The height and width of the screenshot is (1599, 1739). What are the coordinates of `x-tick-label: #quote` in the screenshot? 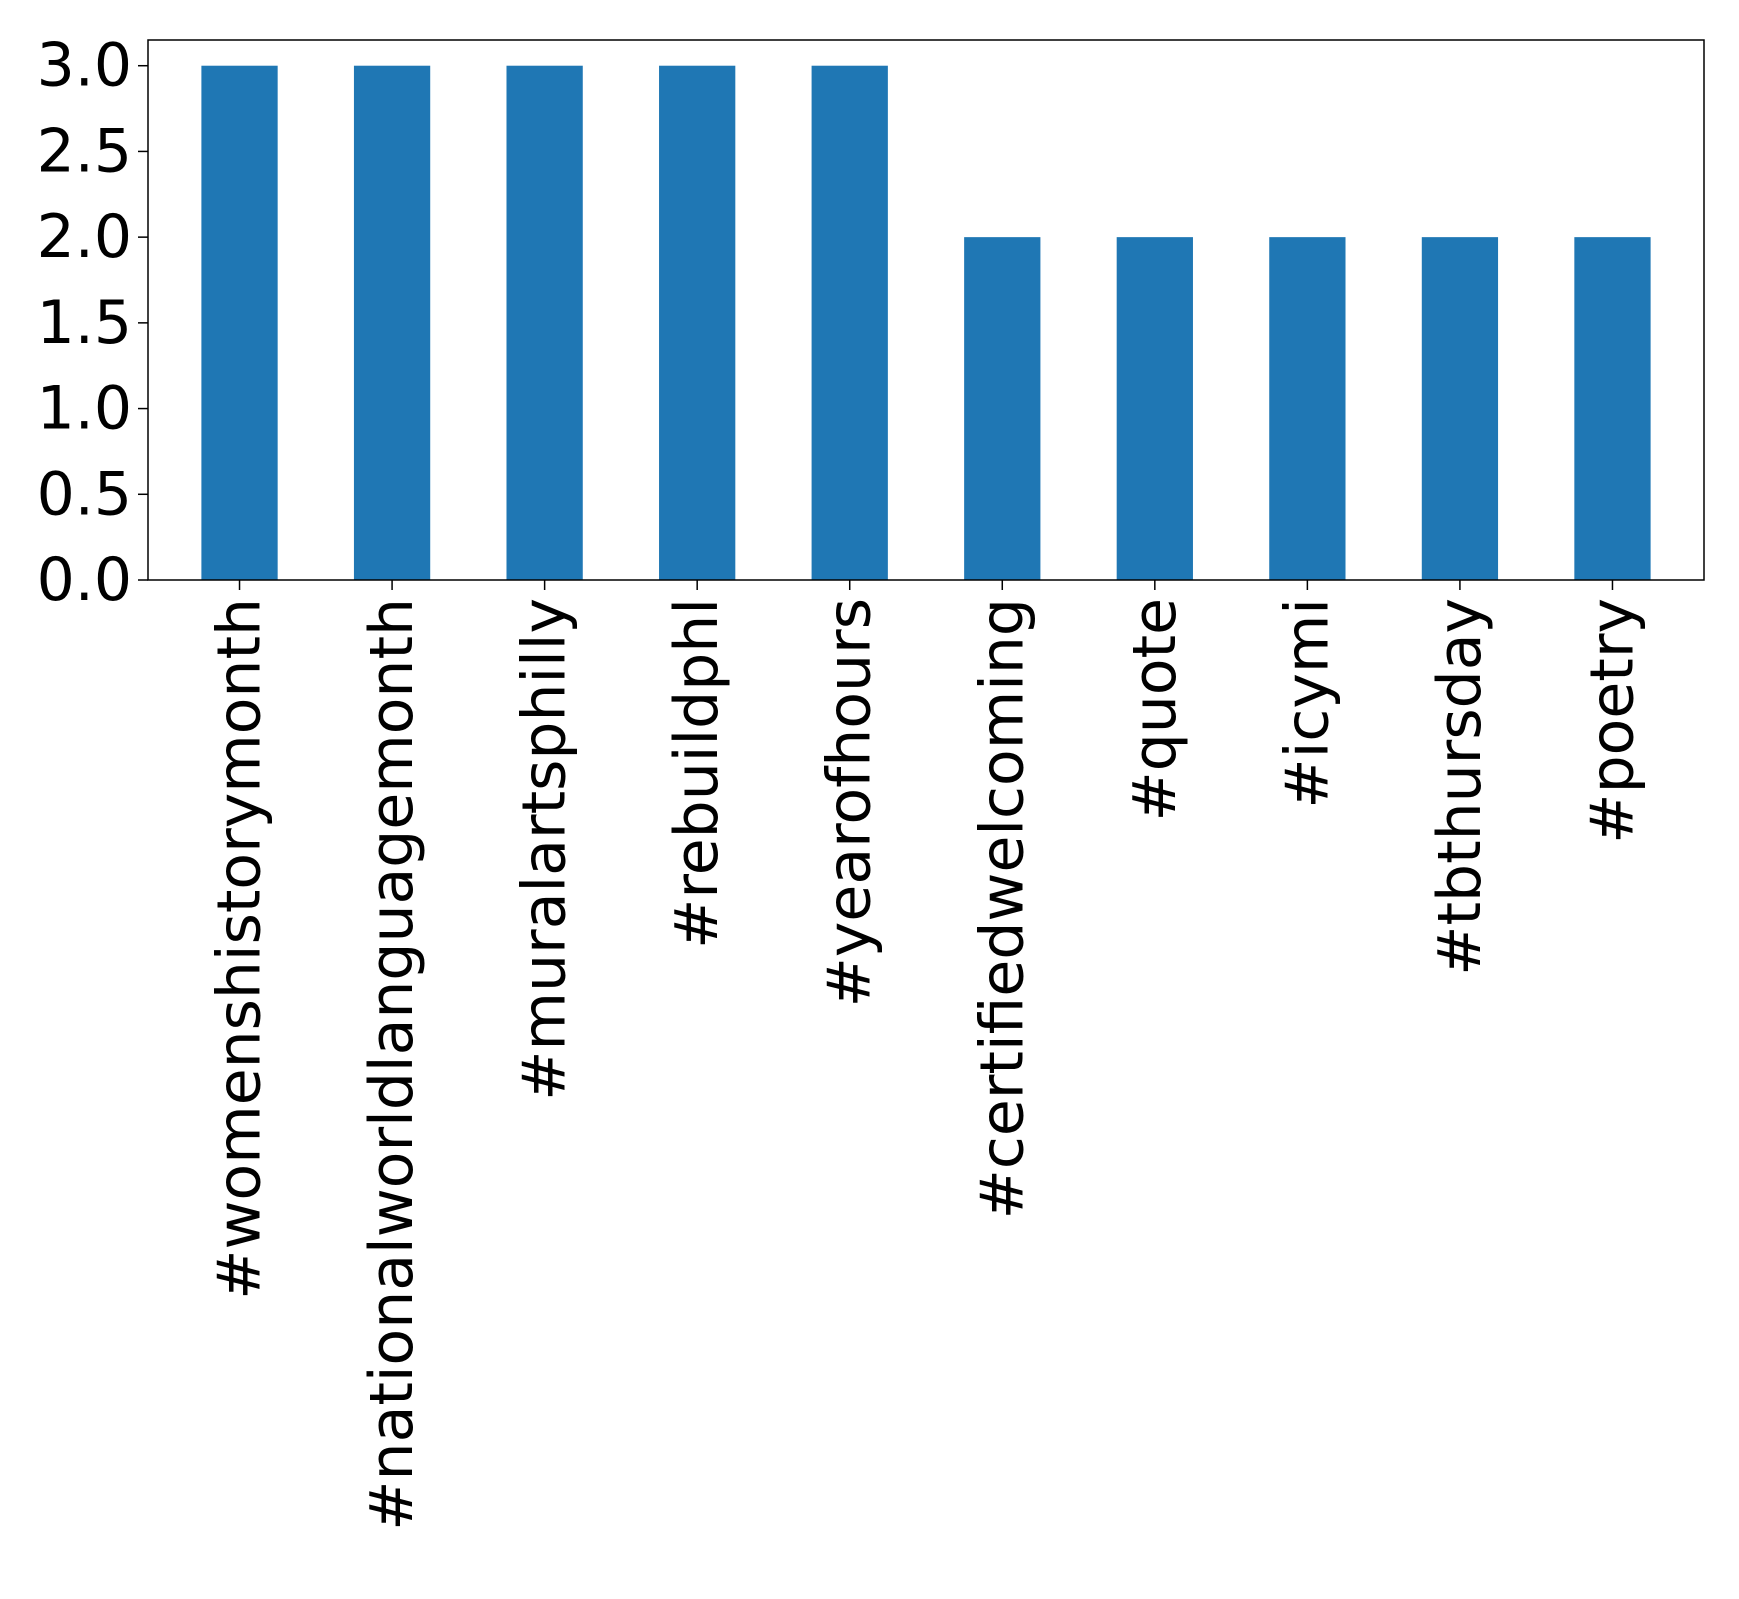 It's located at (1155, 710).